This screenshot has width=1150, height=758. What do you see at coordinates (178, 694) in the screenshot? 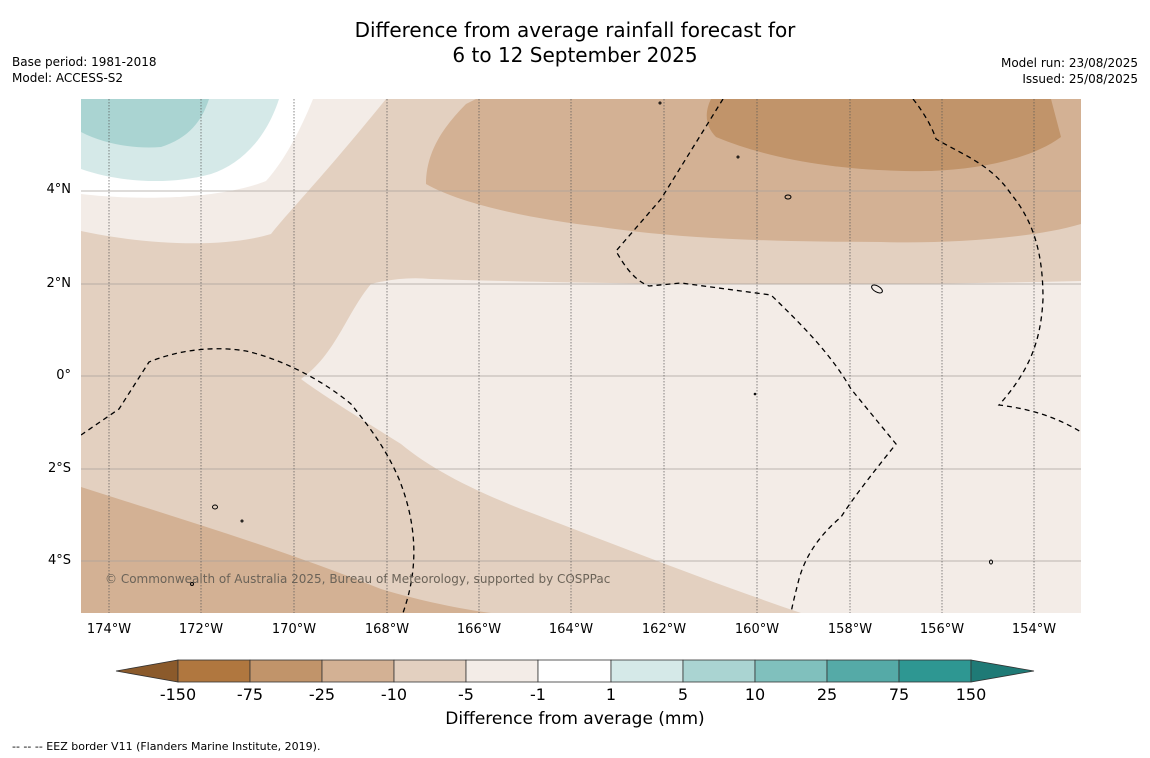
I see `colorbar-label-1: -150` at bounding box center [178, 694].